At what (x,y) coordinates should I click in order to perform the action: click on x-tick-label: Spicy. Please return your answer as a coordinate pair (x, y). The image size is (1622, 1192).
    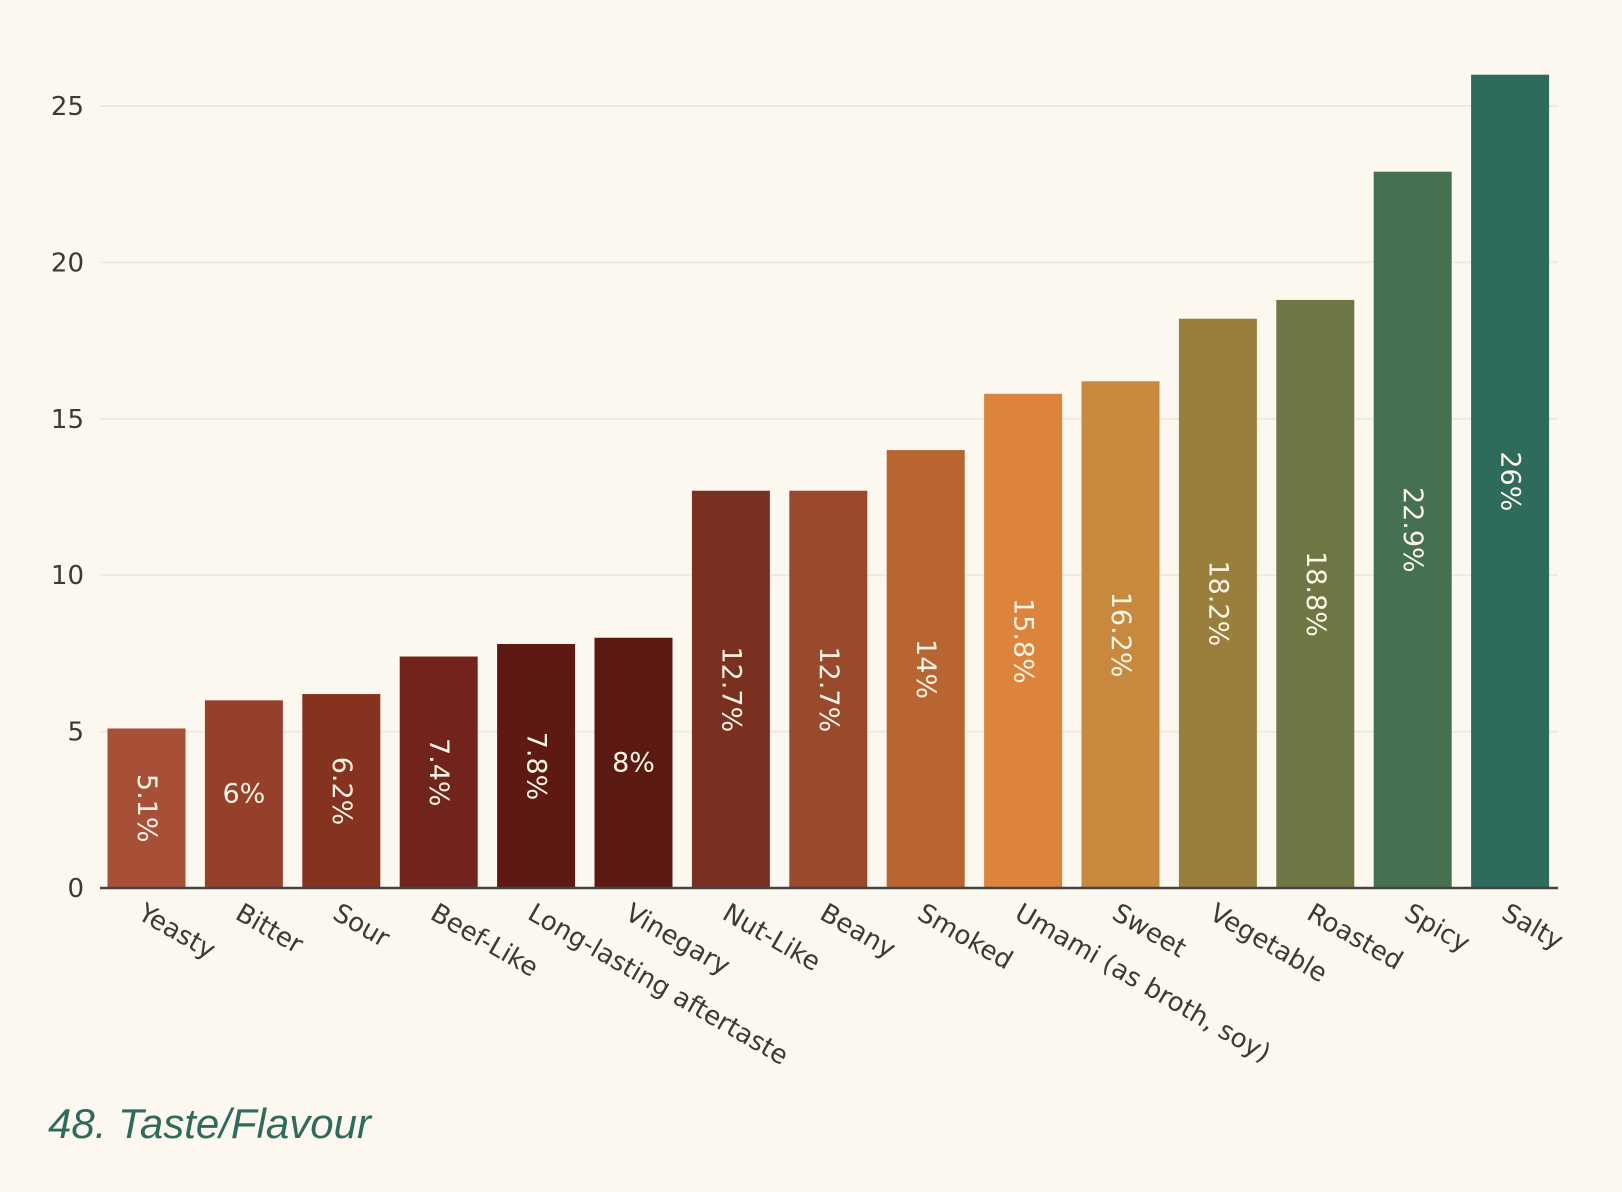
    Looking at the image, I should click on (1437, 928).